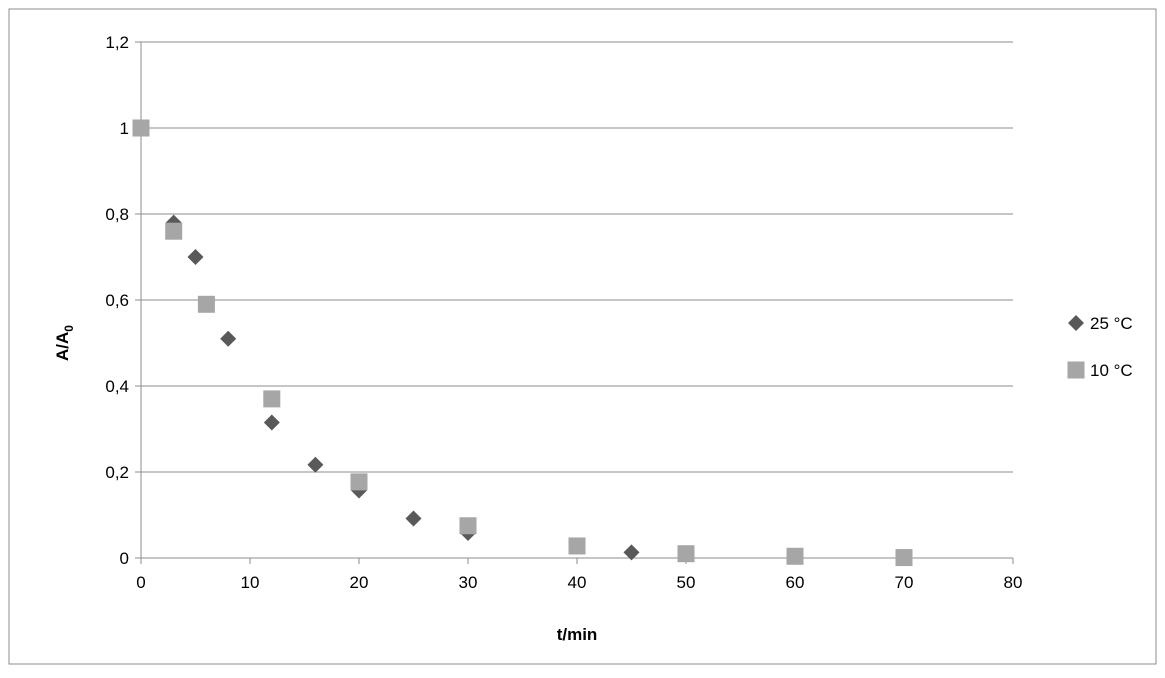  I want to click on legend-marker-square, so click(1076, 370).